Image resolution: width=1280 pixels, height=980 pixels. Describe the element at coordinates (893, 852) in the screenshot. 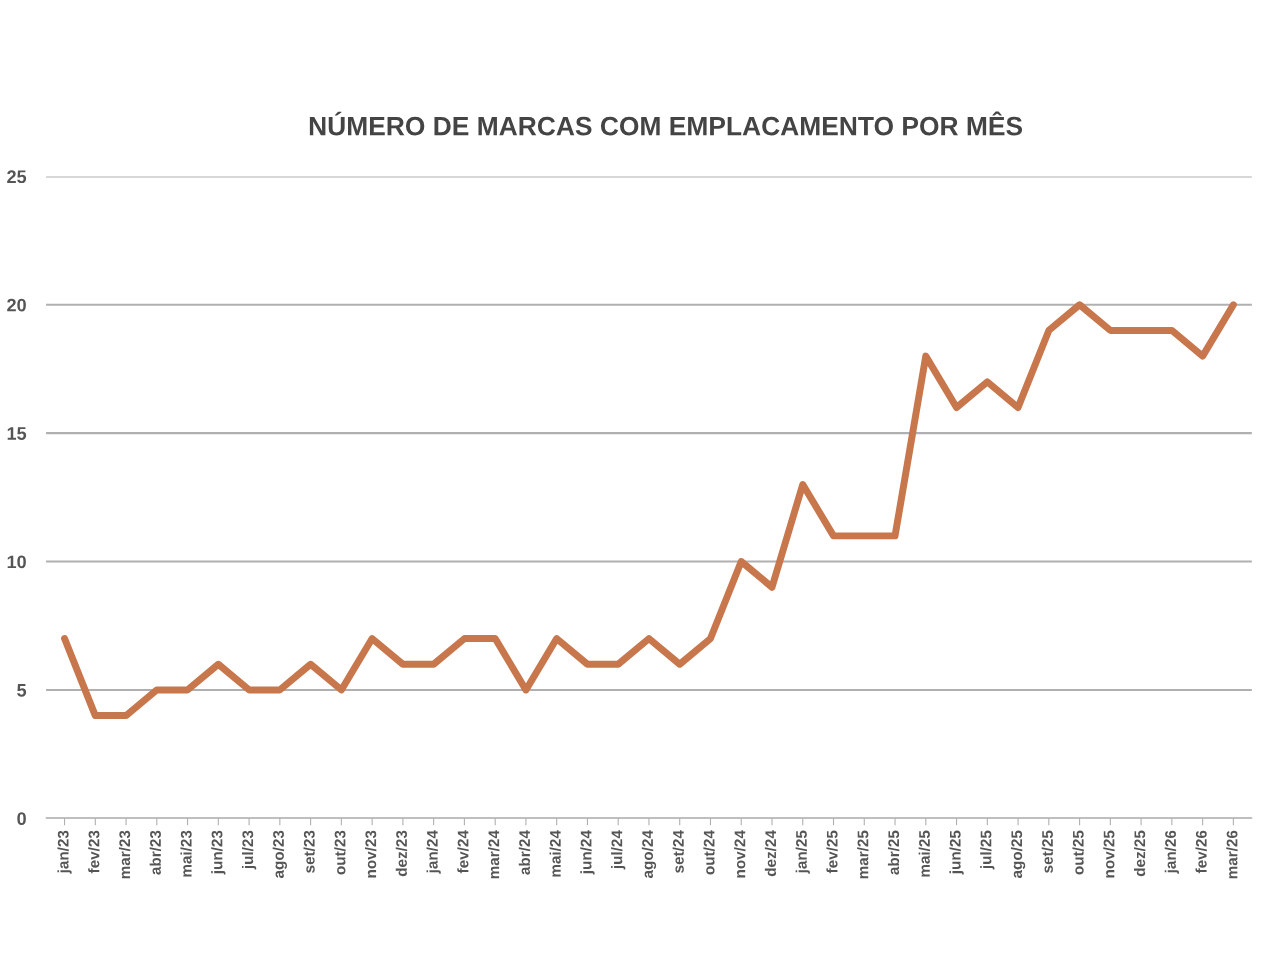

I see `x-tick-label: abr/25` at that location.